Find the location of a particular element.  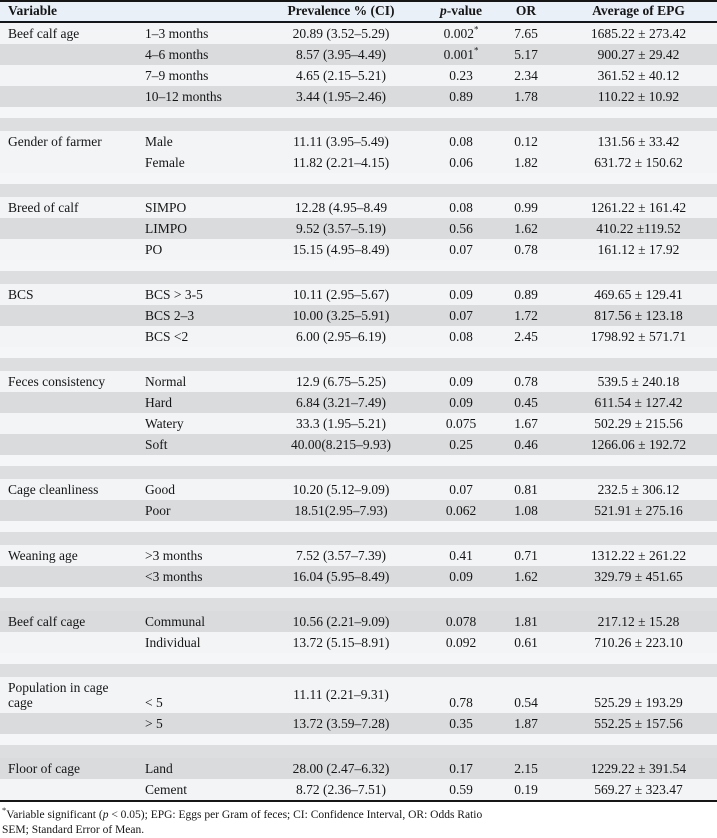

epg-cell: 1312.22 ± 261.22 is located at coordinates (638, 555).